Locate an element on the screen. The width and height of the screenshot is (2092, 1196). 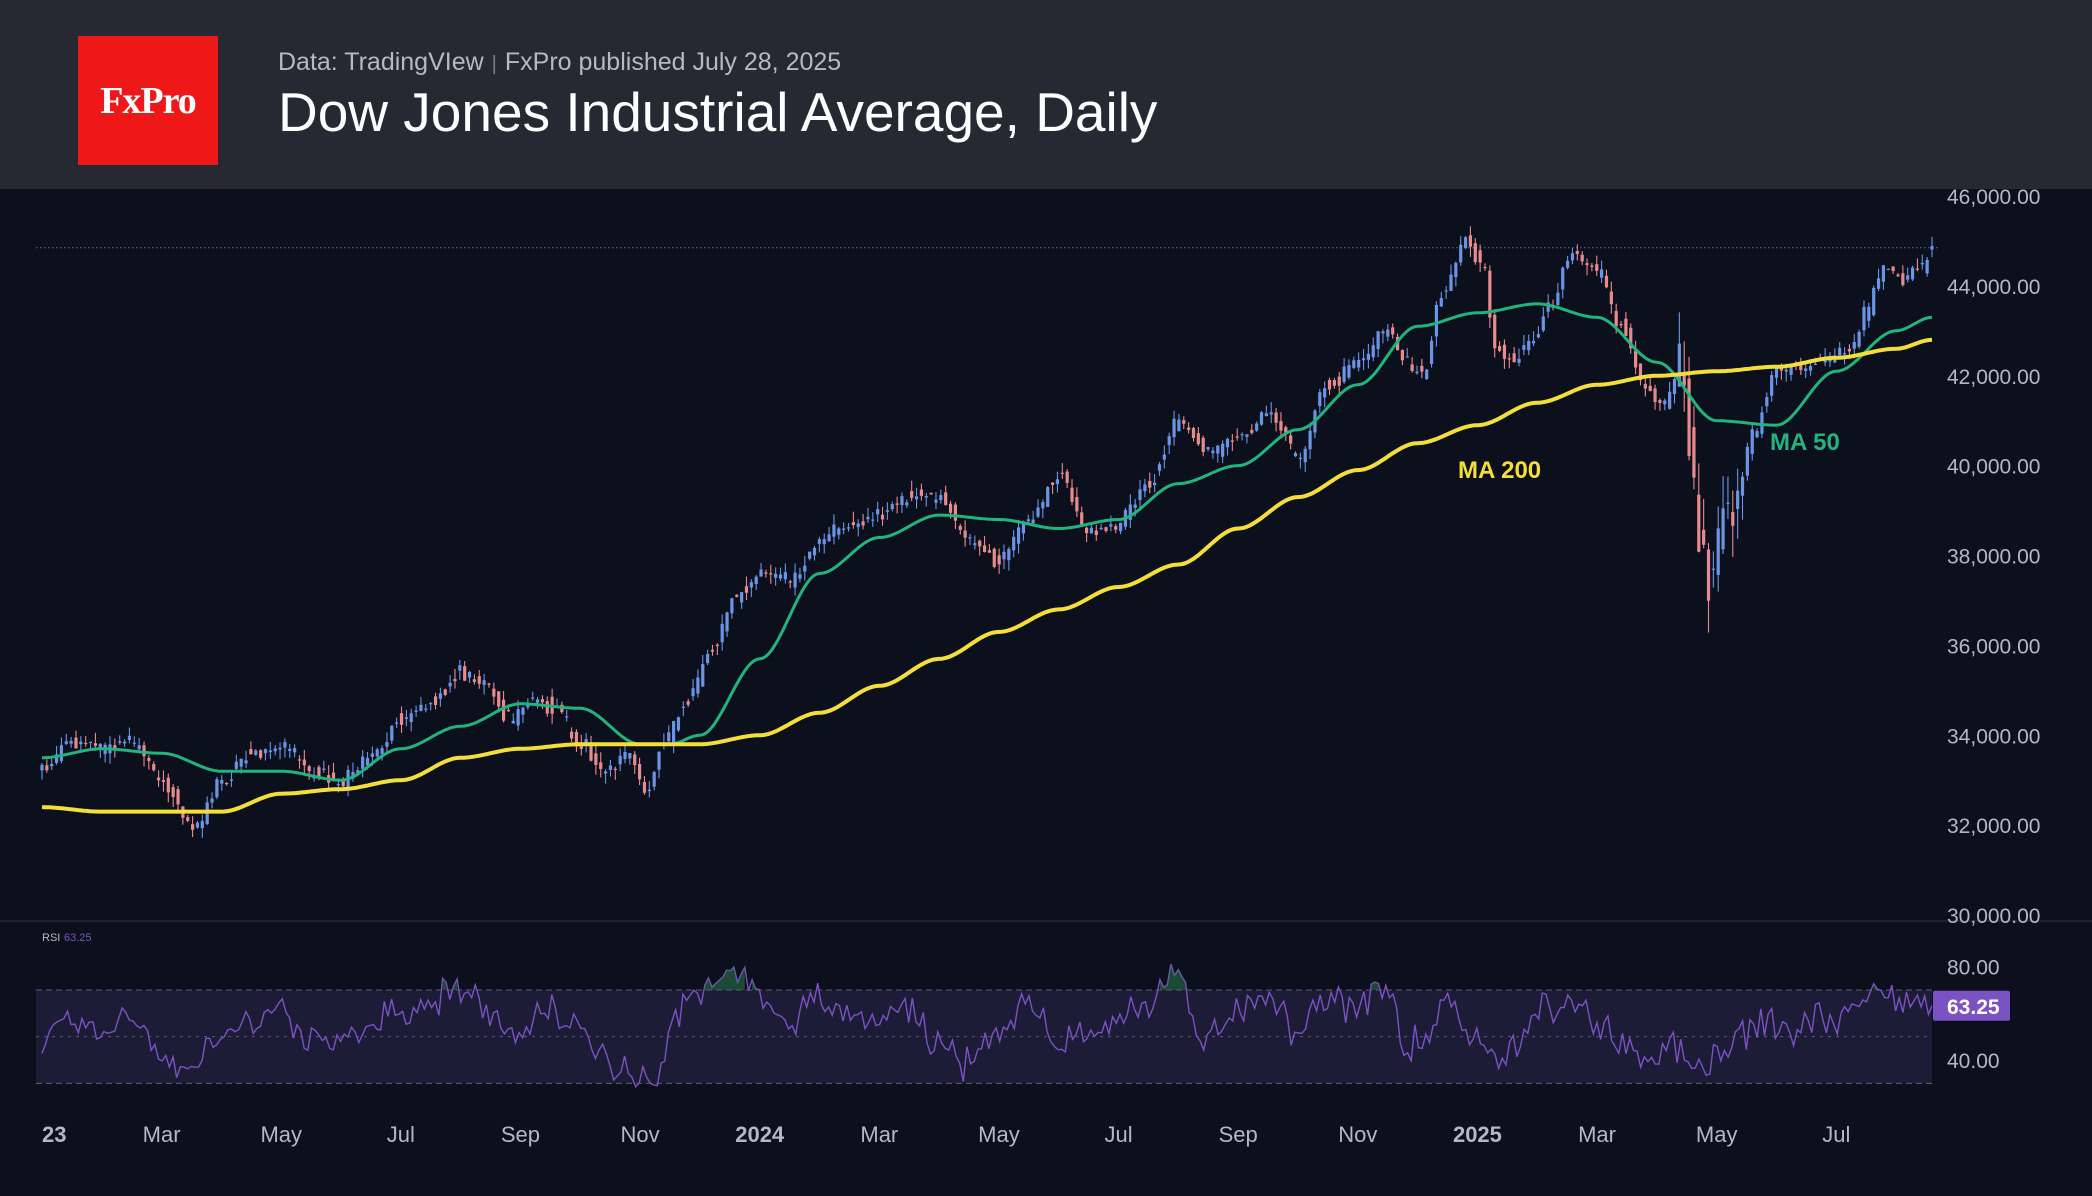
price-tick-label: 36,000.00 is located at coordinates (1993, 646).